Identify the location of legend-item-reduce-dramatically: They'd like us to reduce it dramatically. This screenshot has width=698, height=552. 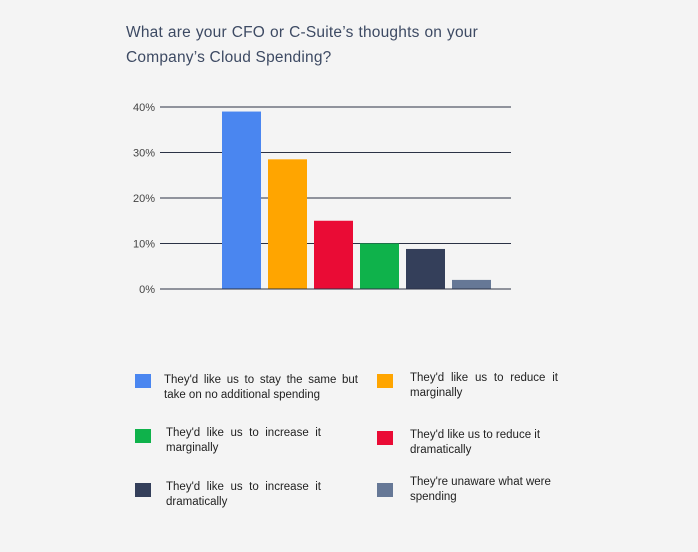
(467, 443).